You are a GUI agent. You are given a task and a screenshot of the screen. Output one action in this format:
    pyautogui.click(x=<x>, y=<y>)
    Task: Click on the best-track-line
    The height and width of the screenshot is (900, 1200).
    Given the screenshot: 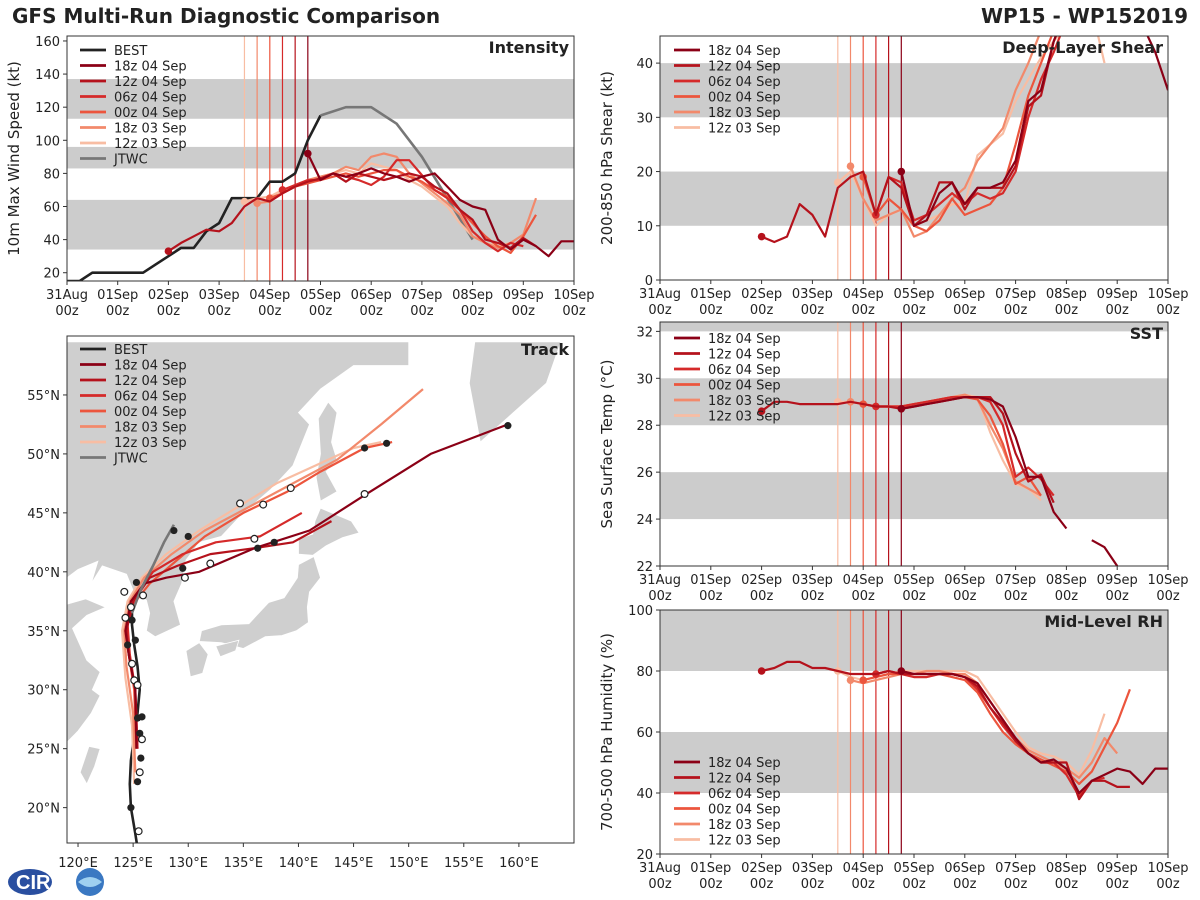 What is the action you would take?
    pyautogui.click(x=194, y=197)
    